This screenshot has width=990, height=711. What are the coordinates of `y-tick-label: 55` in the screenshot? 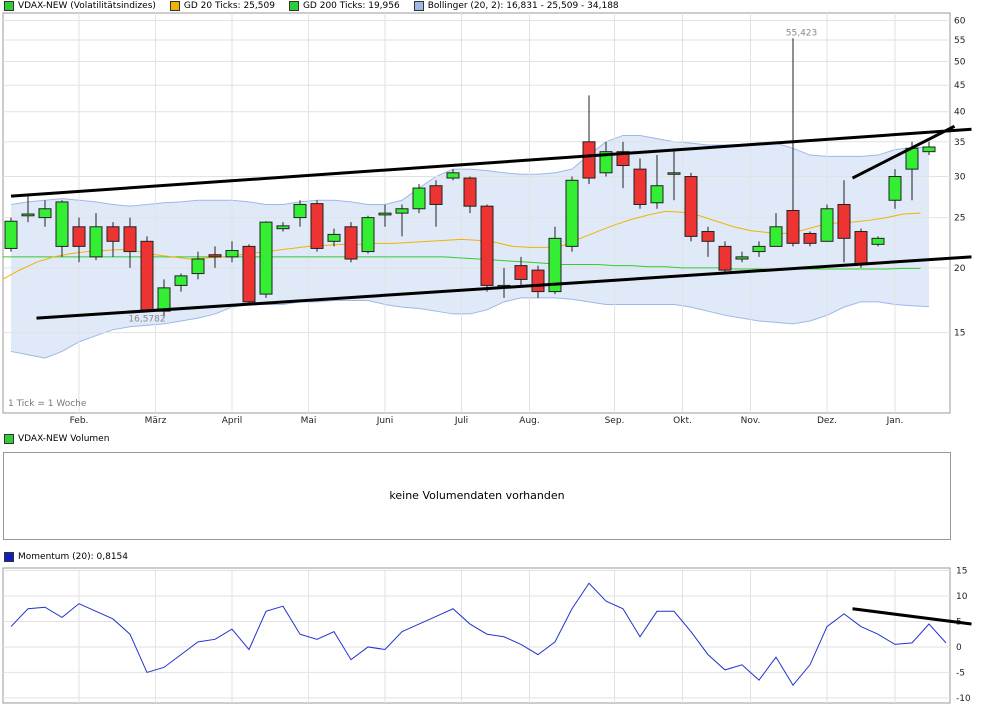 It's located at (959, 41).